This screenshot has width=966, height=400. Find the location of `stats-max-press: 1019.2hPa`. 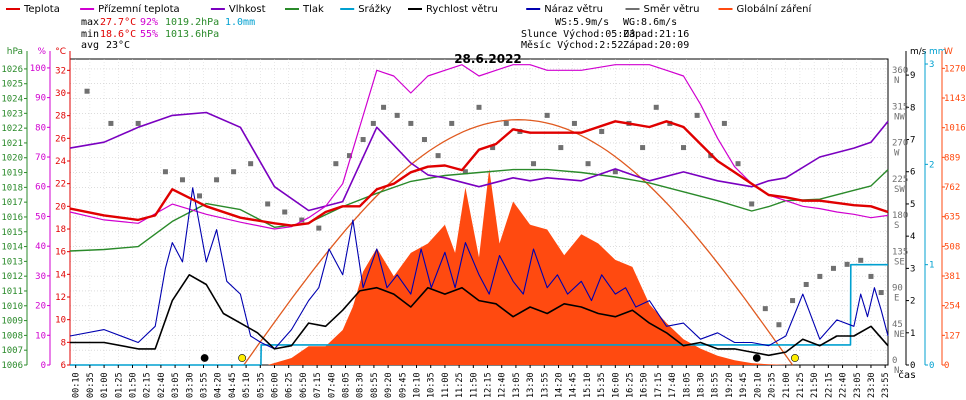

stats-max-press: 1019.2hPa is located at coordinates (192, 22).